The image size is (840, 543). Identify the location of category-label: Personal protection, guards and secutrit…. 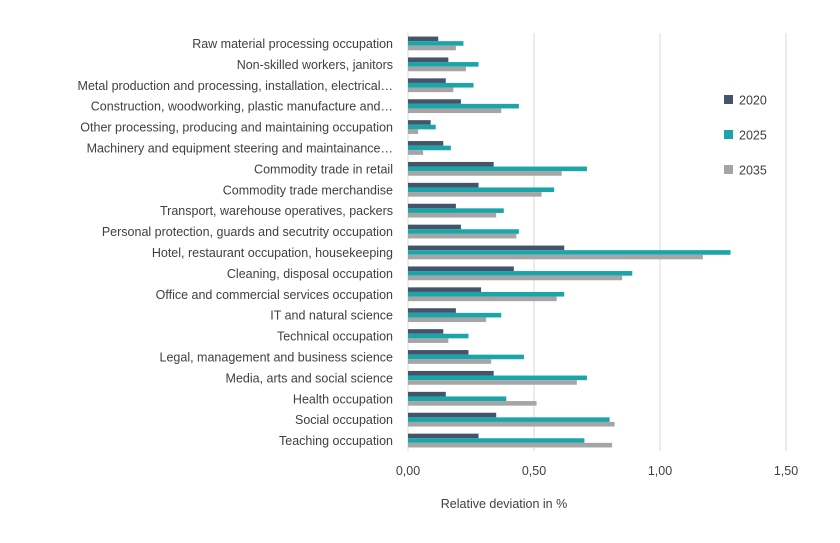
(247, 232).